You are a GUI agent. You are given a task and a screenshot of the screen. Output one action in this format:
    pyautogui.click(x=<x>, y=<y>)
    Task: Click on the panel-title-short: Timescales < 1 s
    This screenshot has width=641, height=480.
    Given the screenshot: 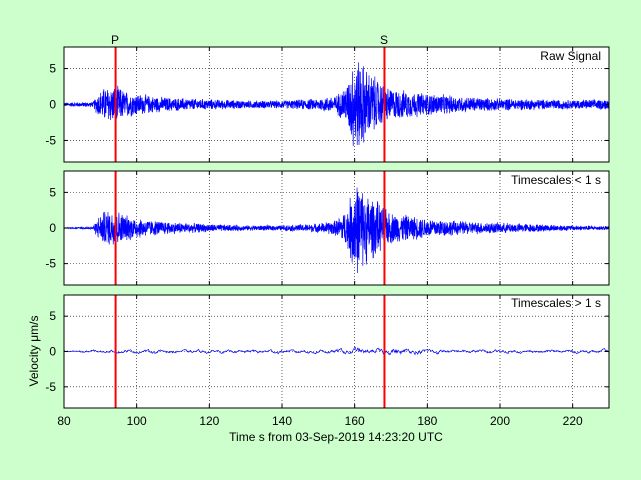 What is the action you would take?
    pyautogui.click(x=556, y=180)
    